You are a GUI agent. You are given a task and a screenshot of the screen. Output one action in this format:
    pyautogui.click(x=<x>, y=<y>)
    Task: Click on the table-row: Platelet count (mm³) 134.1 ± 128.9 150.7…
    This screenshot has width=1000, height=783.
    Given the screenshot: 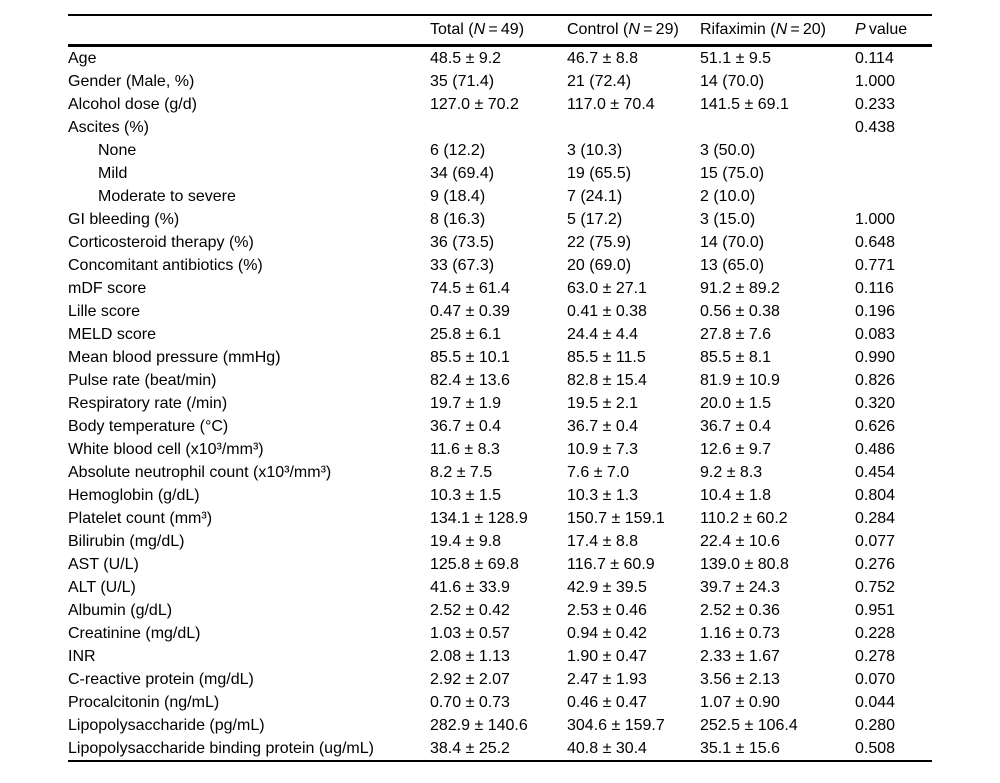 What is the action you would take?
    pyautogui.click(x=500, y=518)
    